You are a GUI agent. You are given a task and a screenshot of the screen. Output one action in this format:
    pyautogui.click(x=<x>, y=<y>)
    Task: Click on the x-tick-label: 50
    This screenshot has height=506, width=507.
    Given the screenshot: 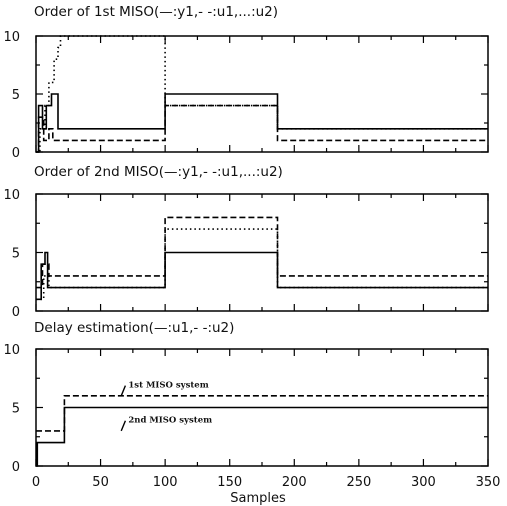 What is the action you would take?
    pyautogui.click(x=100, y=482)
    